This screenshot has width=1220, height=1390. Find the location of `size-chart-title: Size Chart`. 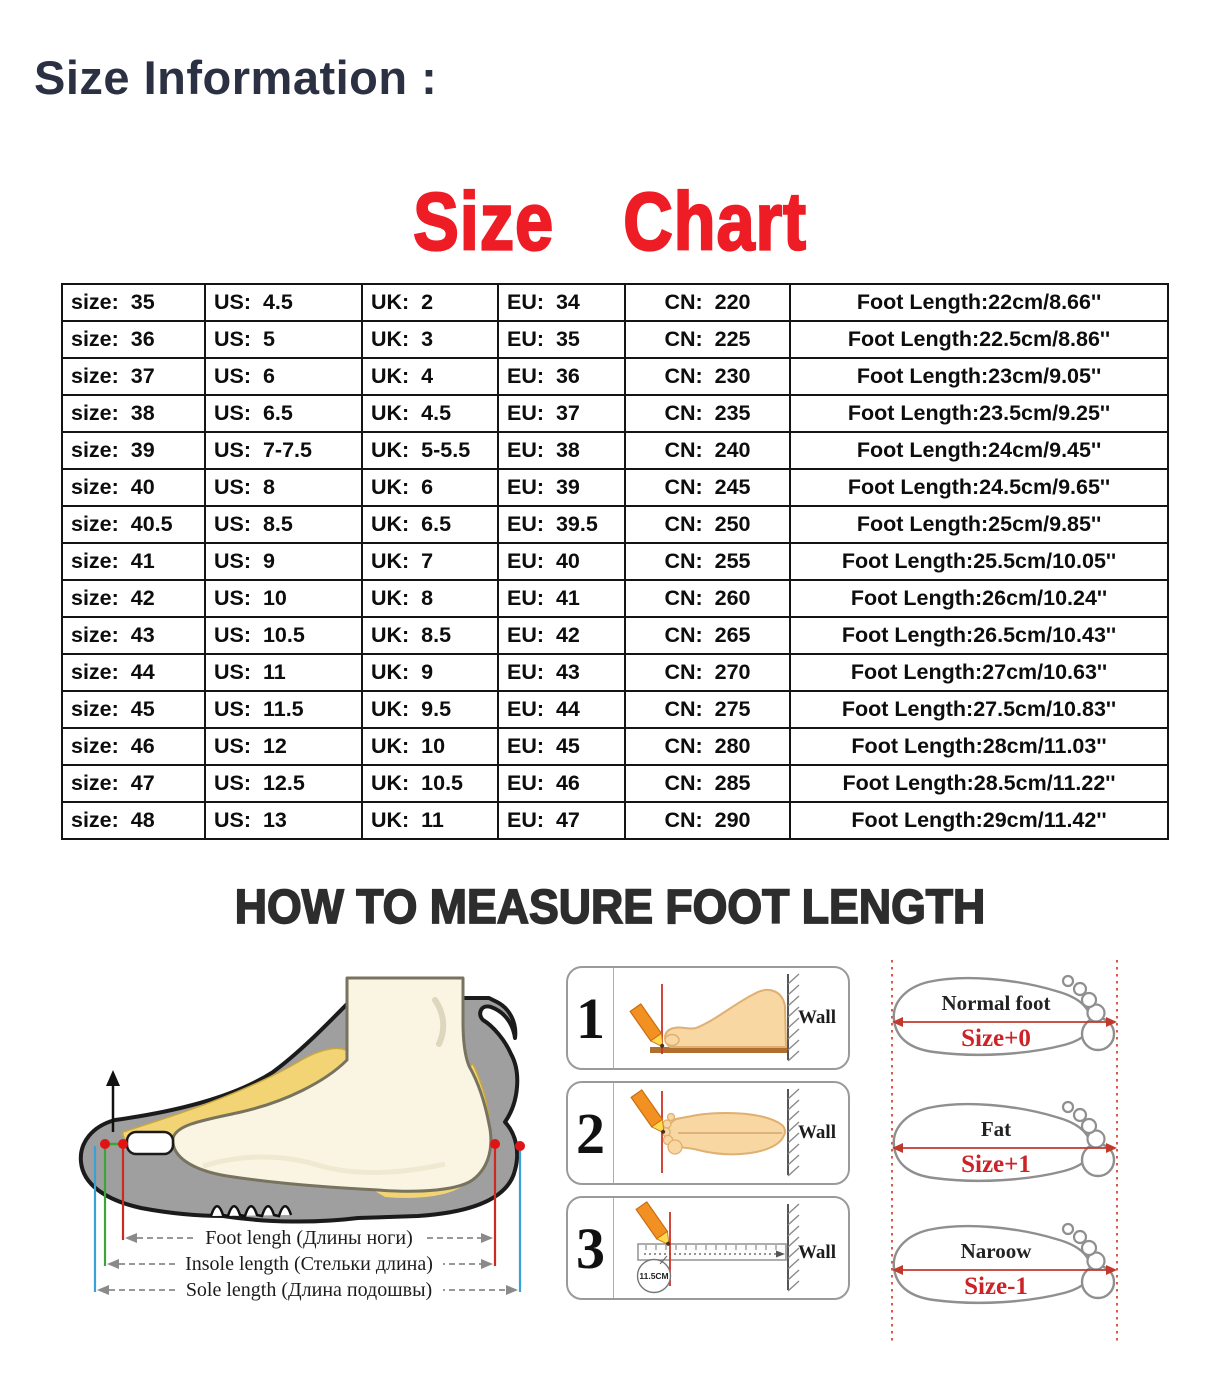

size-chart-title: Size Chart is located at coordinates (609, 221).